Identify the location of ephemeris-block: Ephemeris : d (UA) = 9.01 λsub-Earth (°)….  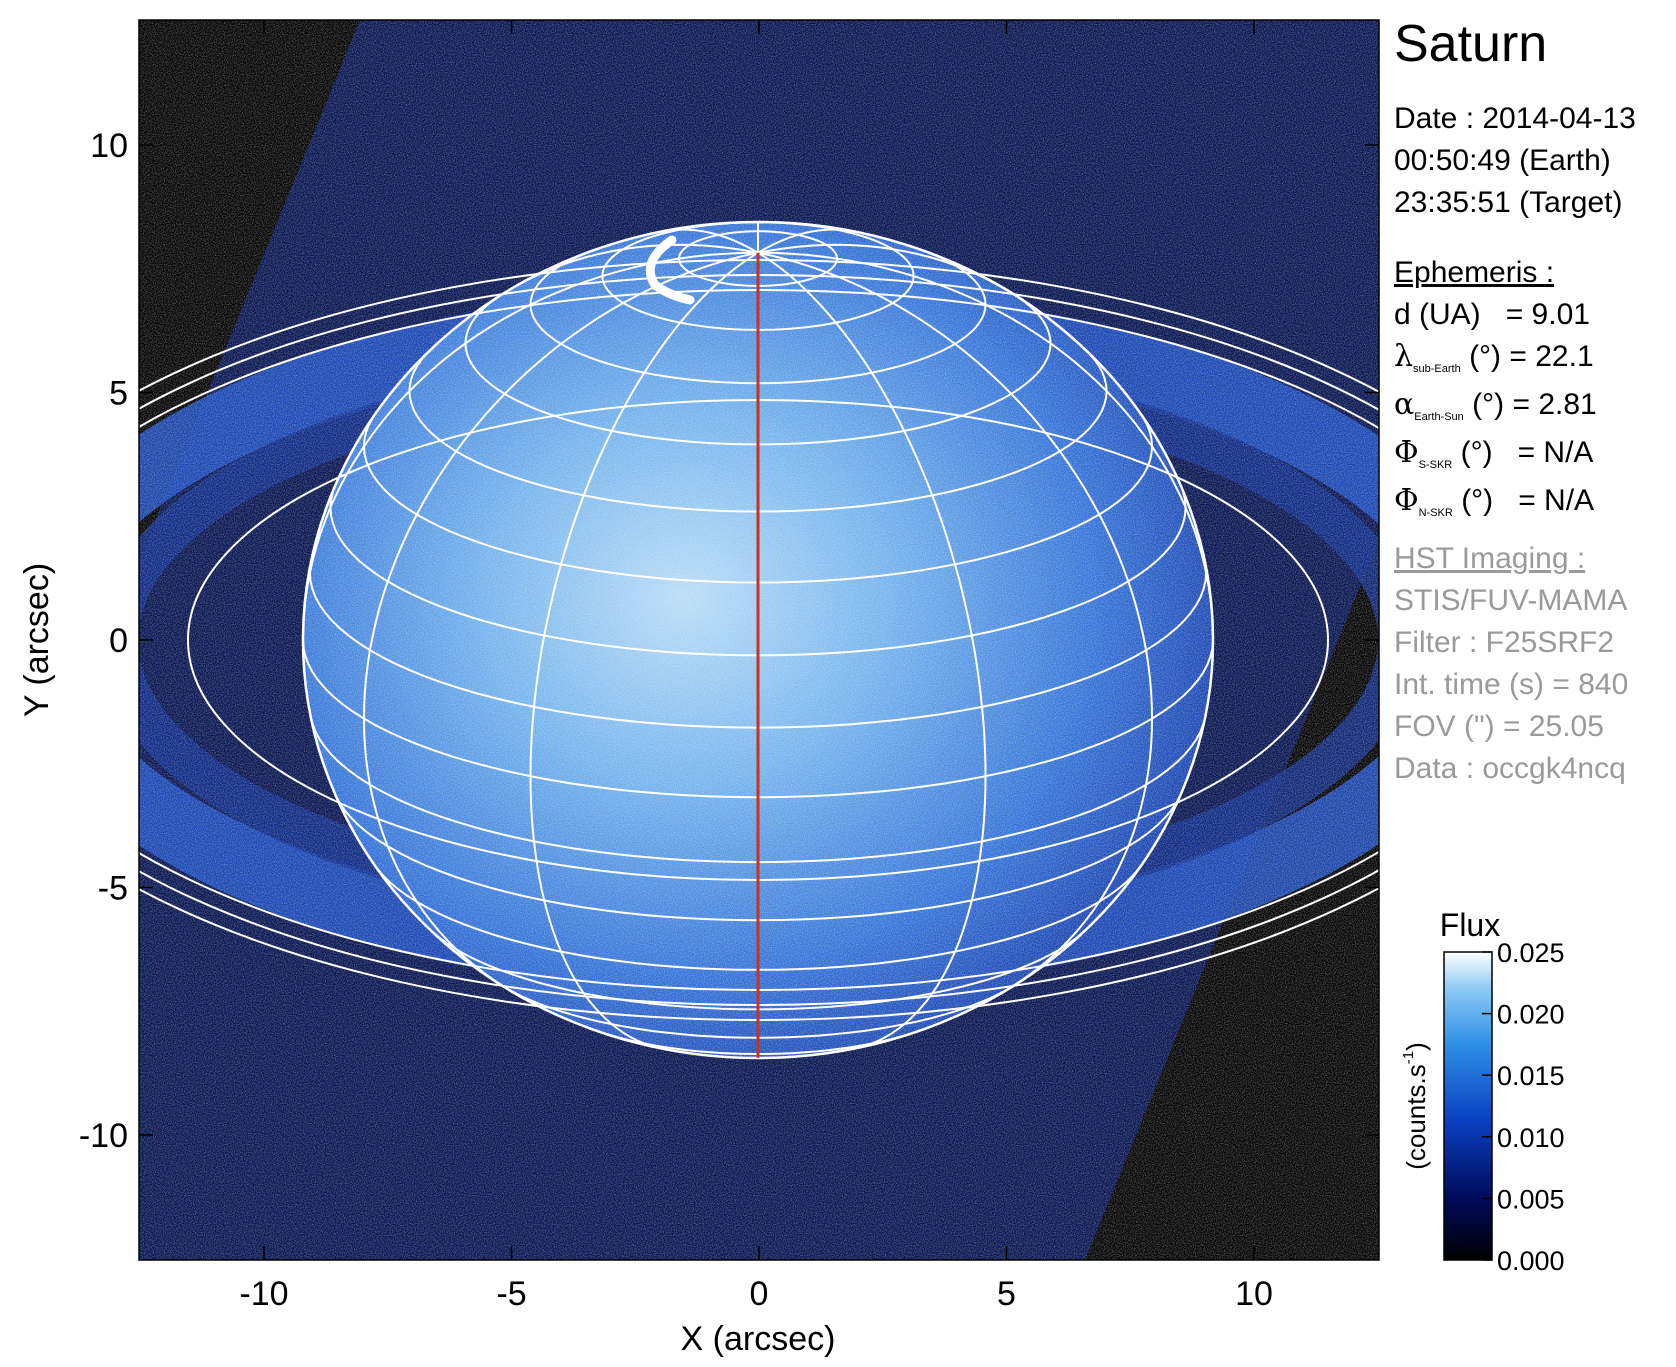
(1495, 390).